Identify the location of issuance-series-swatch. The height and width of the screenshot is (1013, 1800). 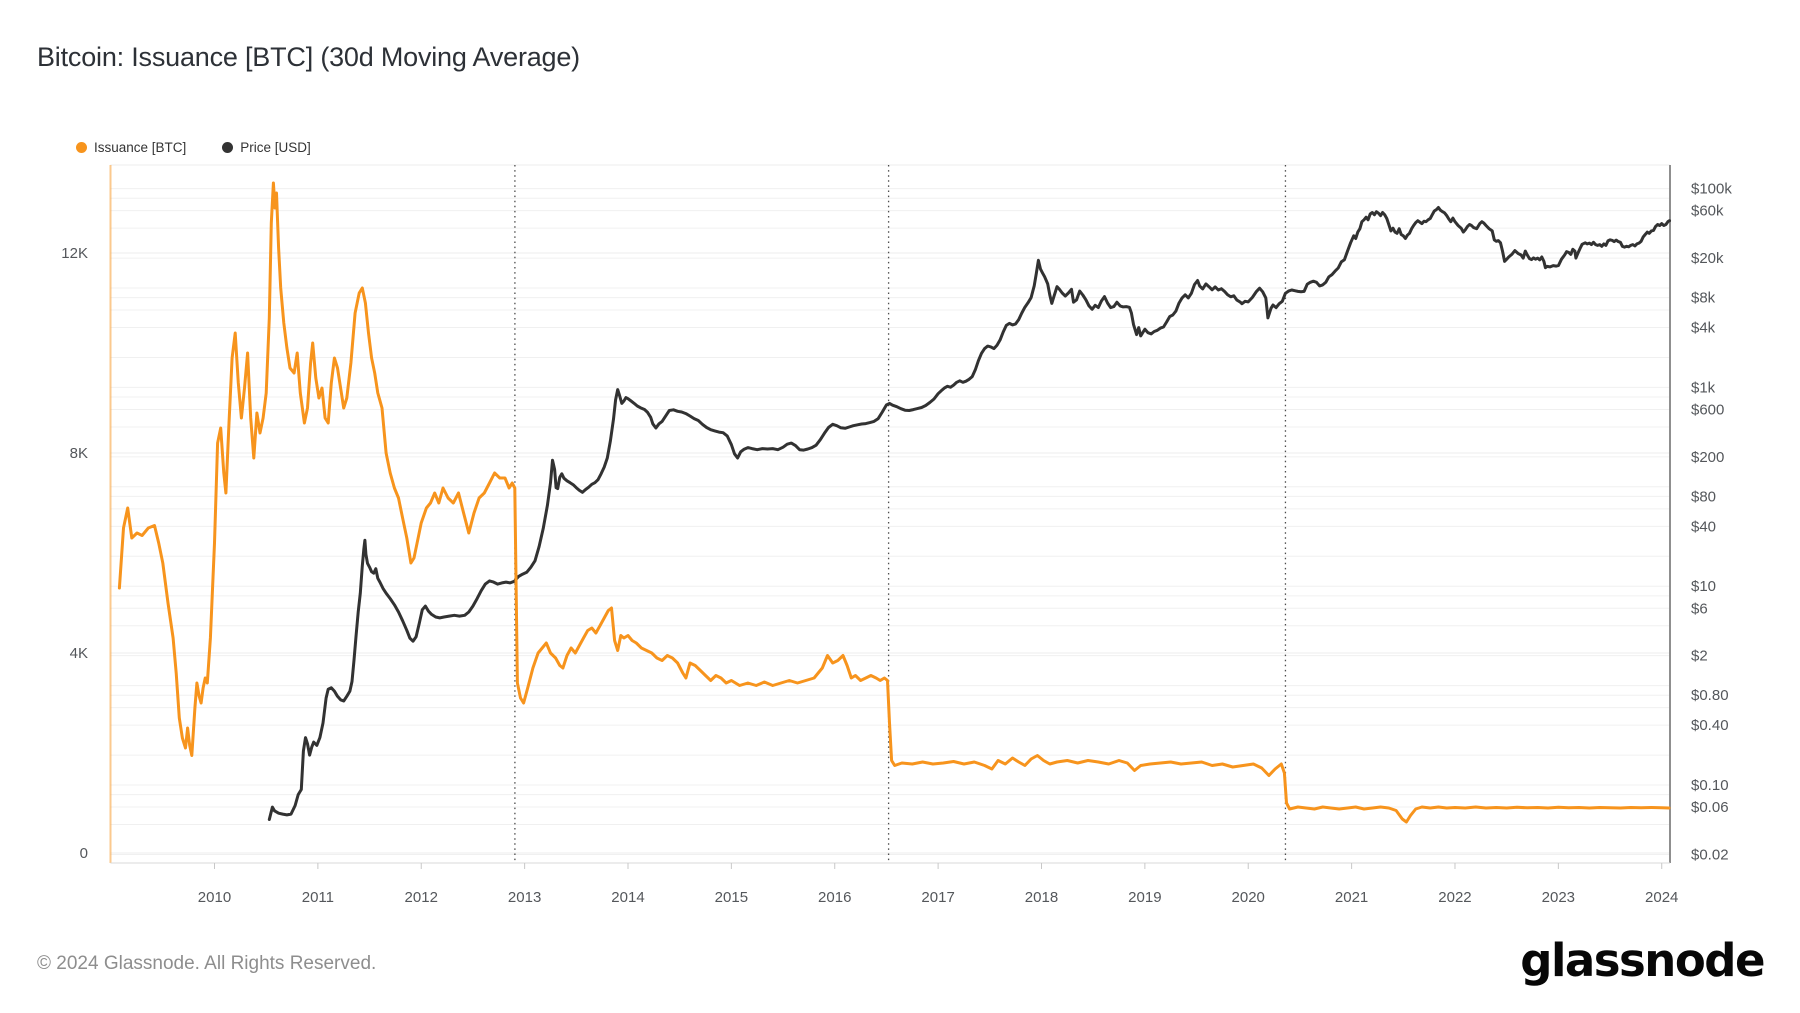
(81, 147).